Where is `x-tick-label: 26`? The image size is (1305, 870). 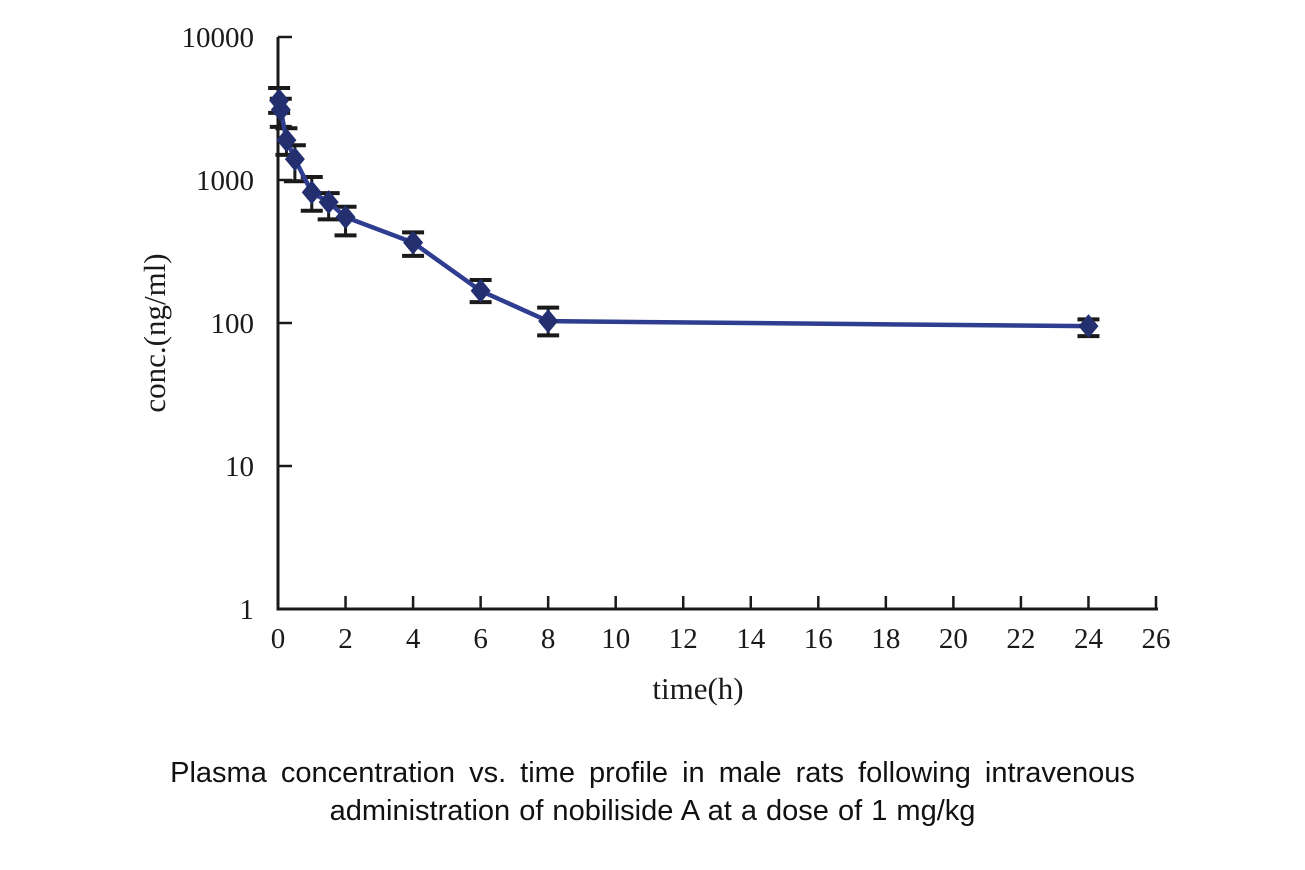 x-tick-label: 26 is located at coordinates (1156, 639).